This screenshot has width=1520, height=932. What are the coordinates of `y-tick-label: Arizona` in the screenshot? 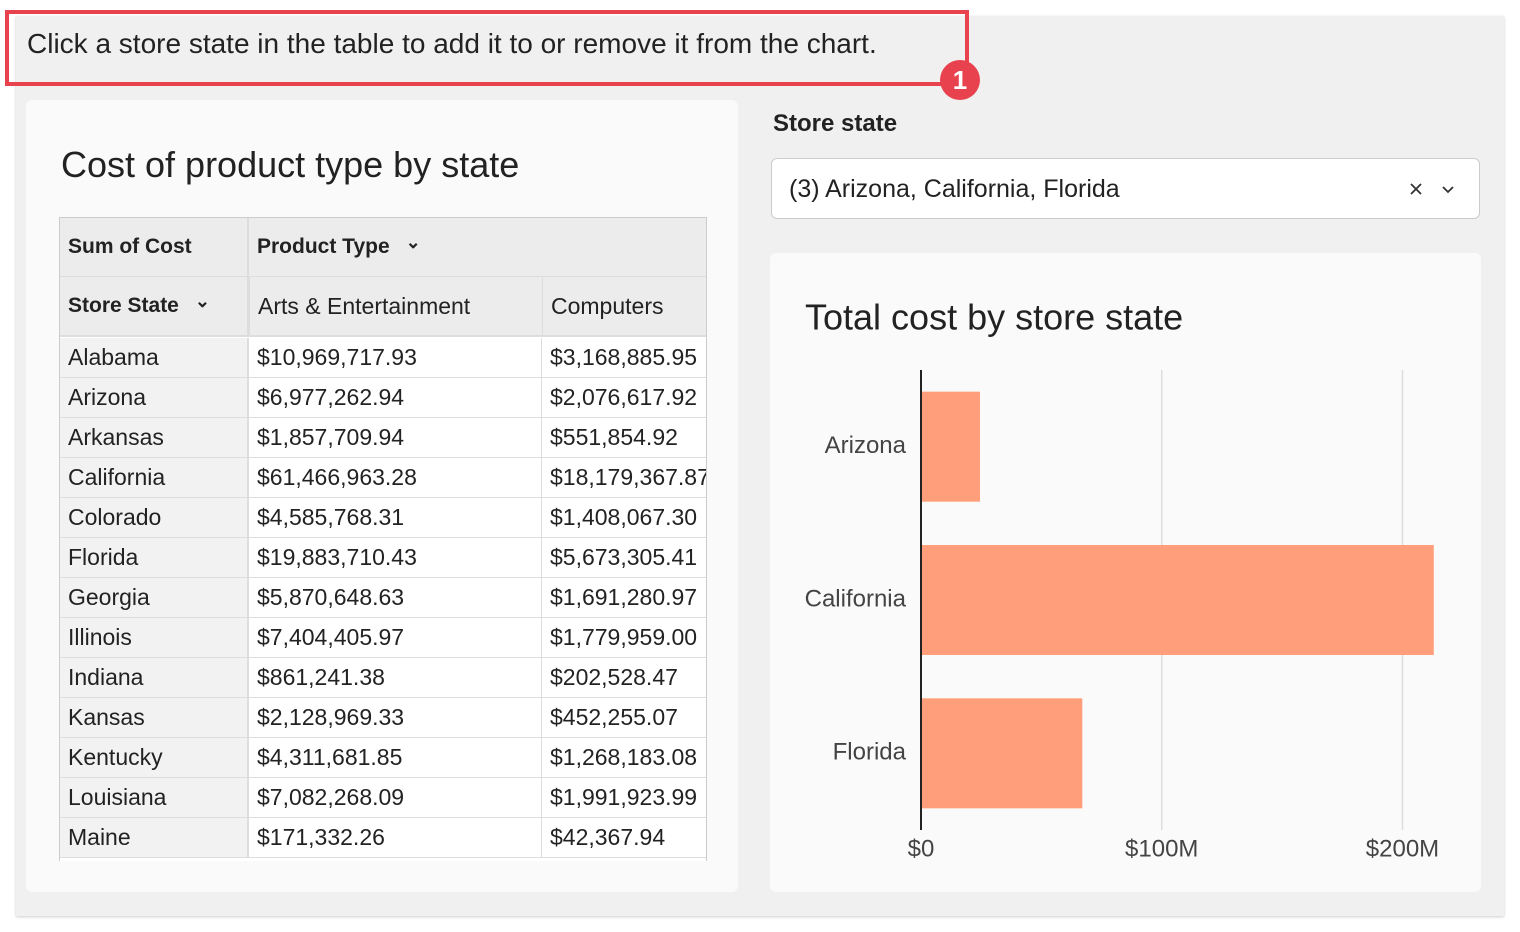 It's located at (866, 445).